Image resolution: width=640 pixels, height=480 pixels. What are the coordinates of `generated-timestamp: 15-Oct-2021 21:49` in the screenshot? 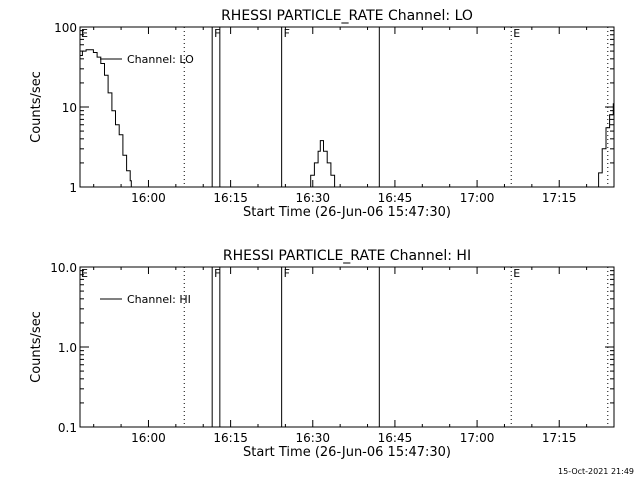 It's located at (596, 471).